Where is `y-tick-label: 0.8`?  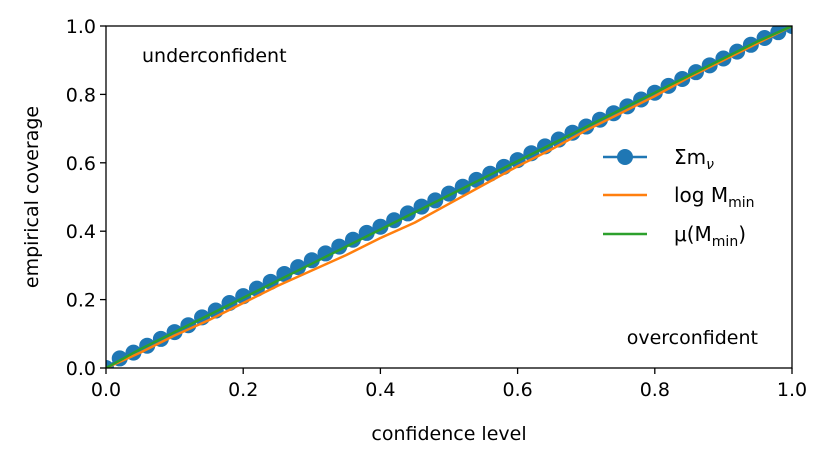 y-tick-label: 0.8 is located at coordinates (81, 95).